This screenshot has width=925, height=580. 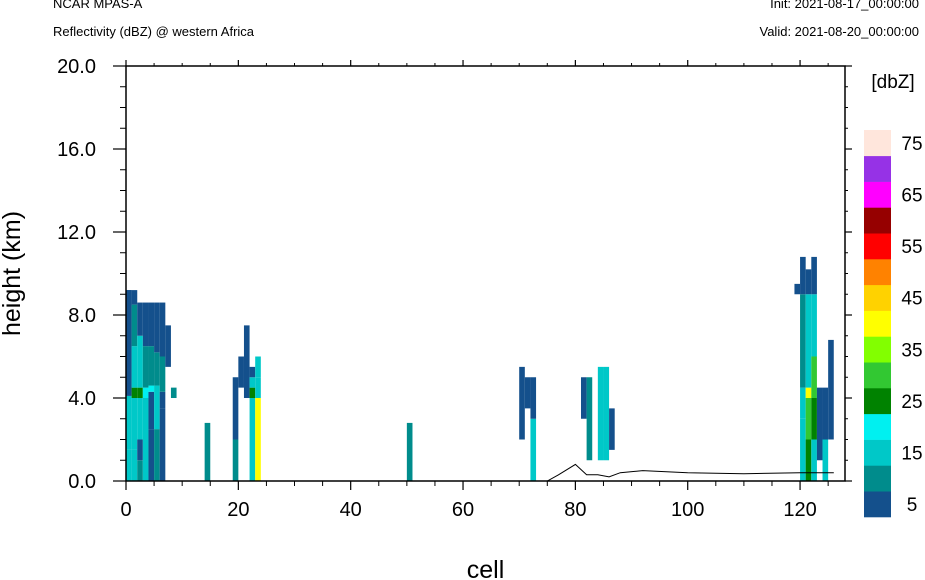 What do you see at coordinates (238, 510) in the screenshot?
I see `x-tick-label: 20` at bounding box center [238, 510].